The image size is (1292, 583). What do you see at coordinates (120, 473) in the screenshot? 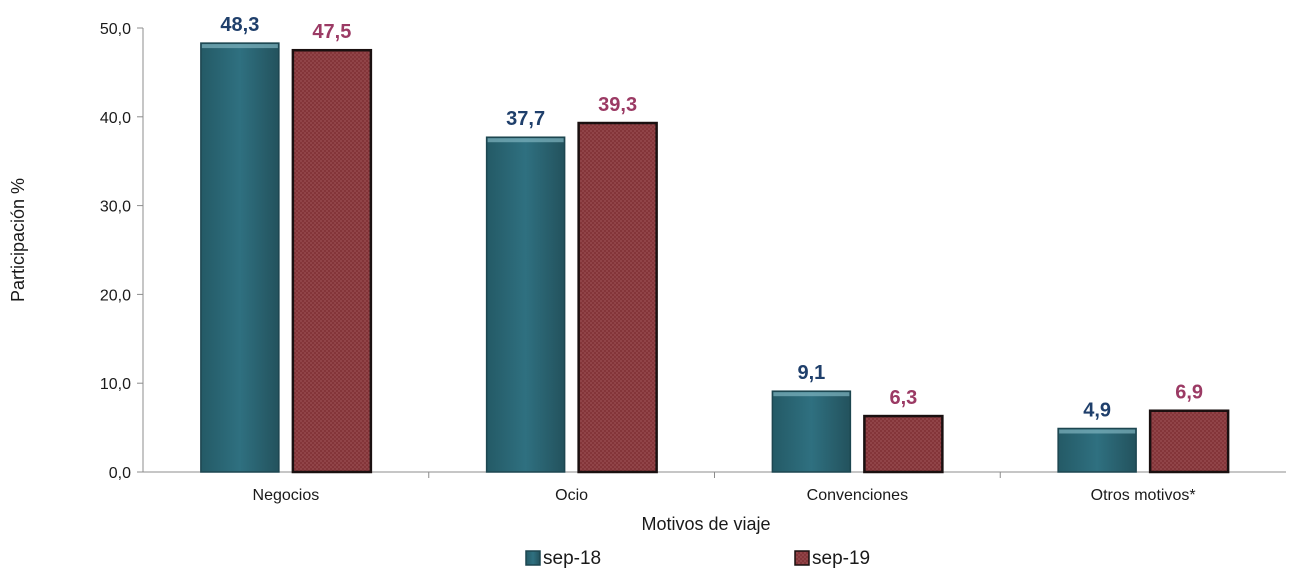
I see `y-tick-label: 0,0` at bounding box center [120, 473].